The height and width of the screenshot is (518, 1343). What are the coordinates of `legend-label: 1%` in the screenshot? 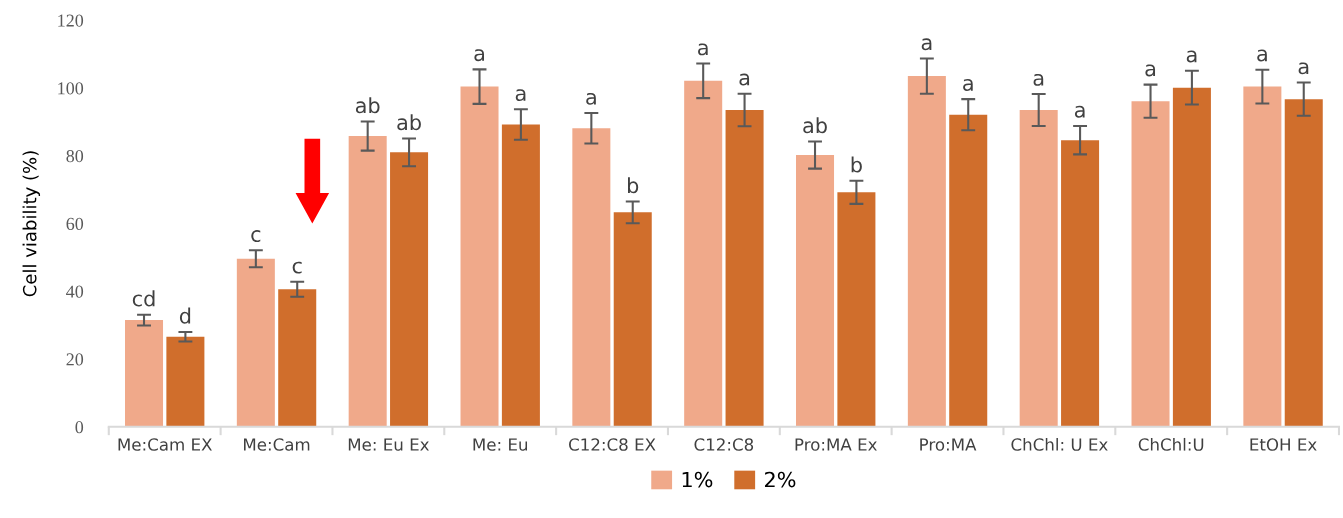 It's located at (697, 479).